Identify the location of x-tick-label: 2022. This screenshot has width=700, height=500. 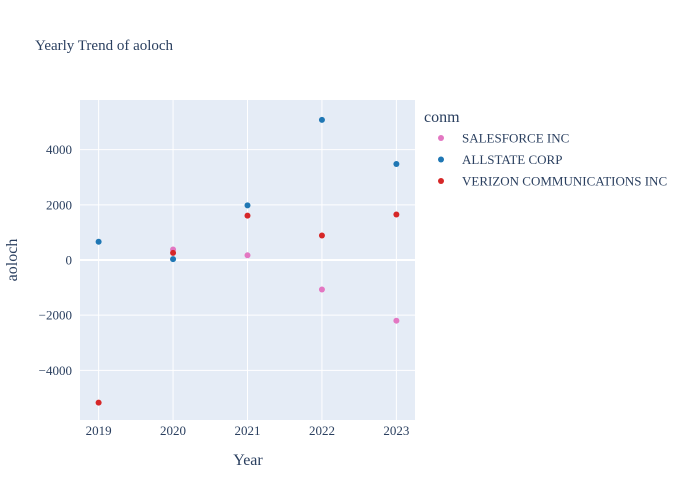
(322, 430).